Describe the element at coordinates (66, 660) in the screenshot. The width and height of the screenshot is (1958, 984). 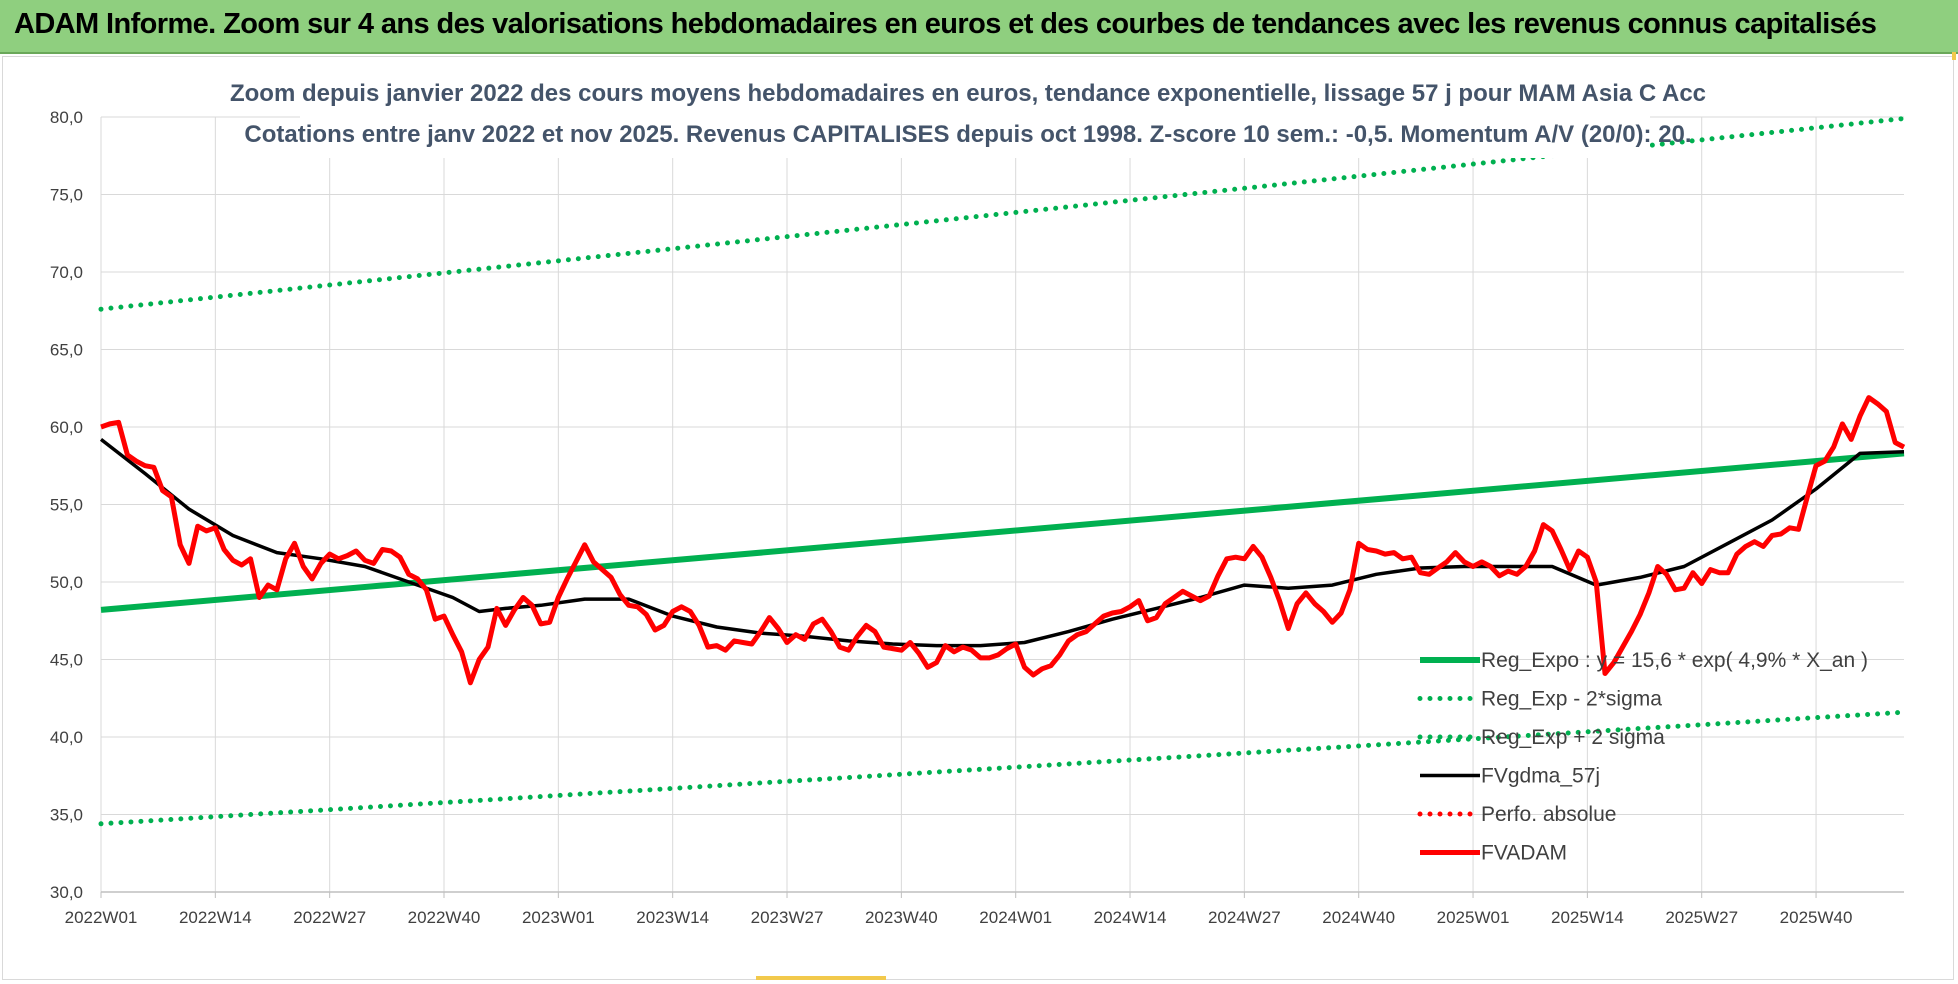
I see `y-tick-label: 45,0` at that location.